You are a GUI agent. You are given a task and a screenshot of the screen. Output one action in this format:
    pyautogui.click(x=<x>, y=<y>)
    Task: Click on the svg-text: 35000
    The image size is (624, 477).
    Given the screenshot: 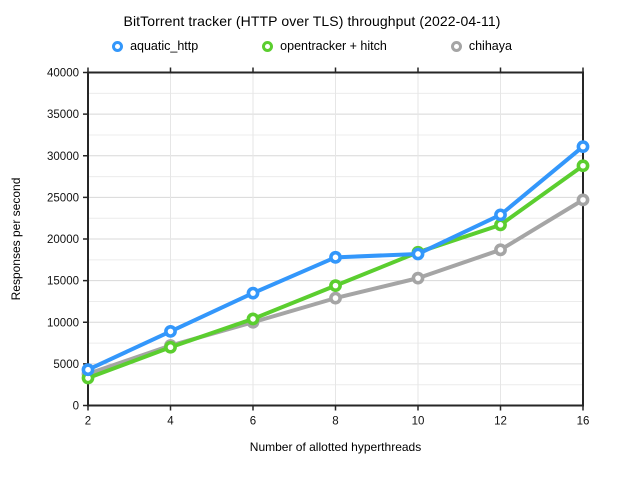 What is the action you would take?
    pyautogui.click(x=63, y=115)
    